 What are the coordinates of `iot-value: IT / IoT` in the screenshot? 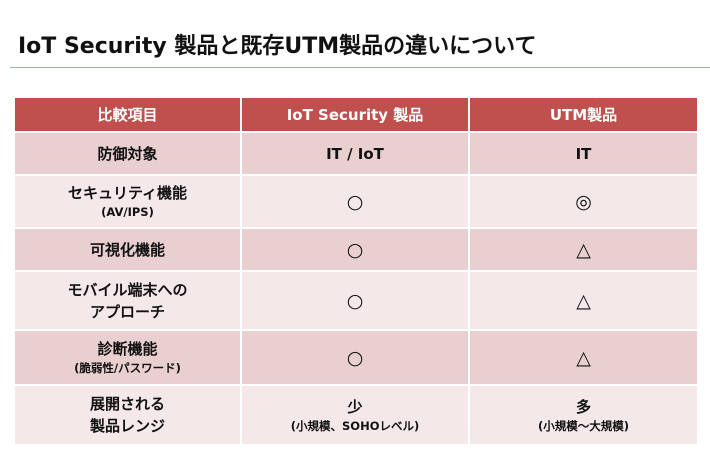 It's located at (355, 153).